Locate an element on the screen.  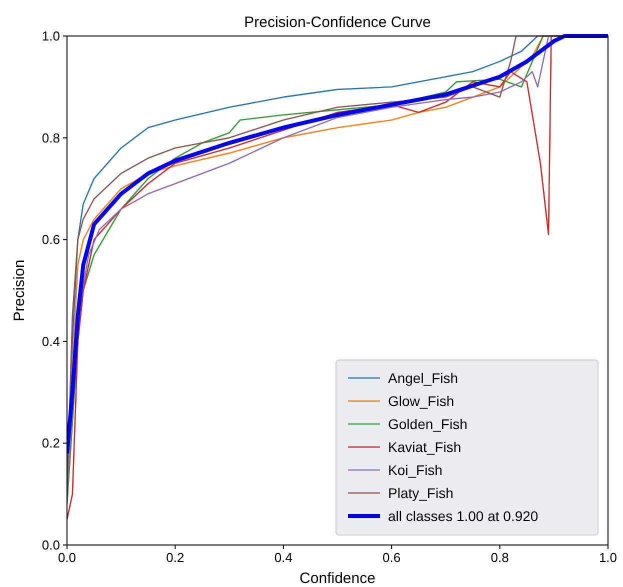
legend-label: Koi_Fish is located at coordinates (415, 470).